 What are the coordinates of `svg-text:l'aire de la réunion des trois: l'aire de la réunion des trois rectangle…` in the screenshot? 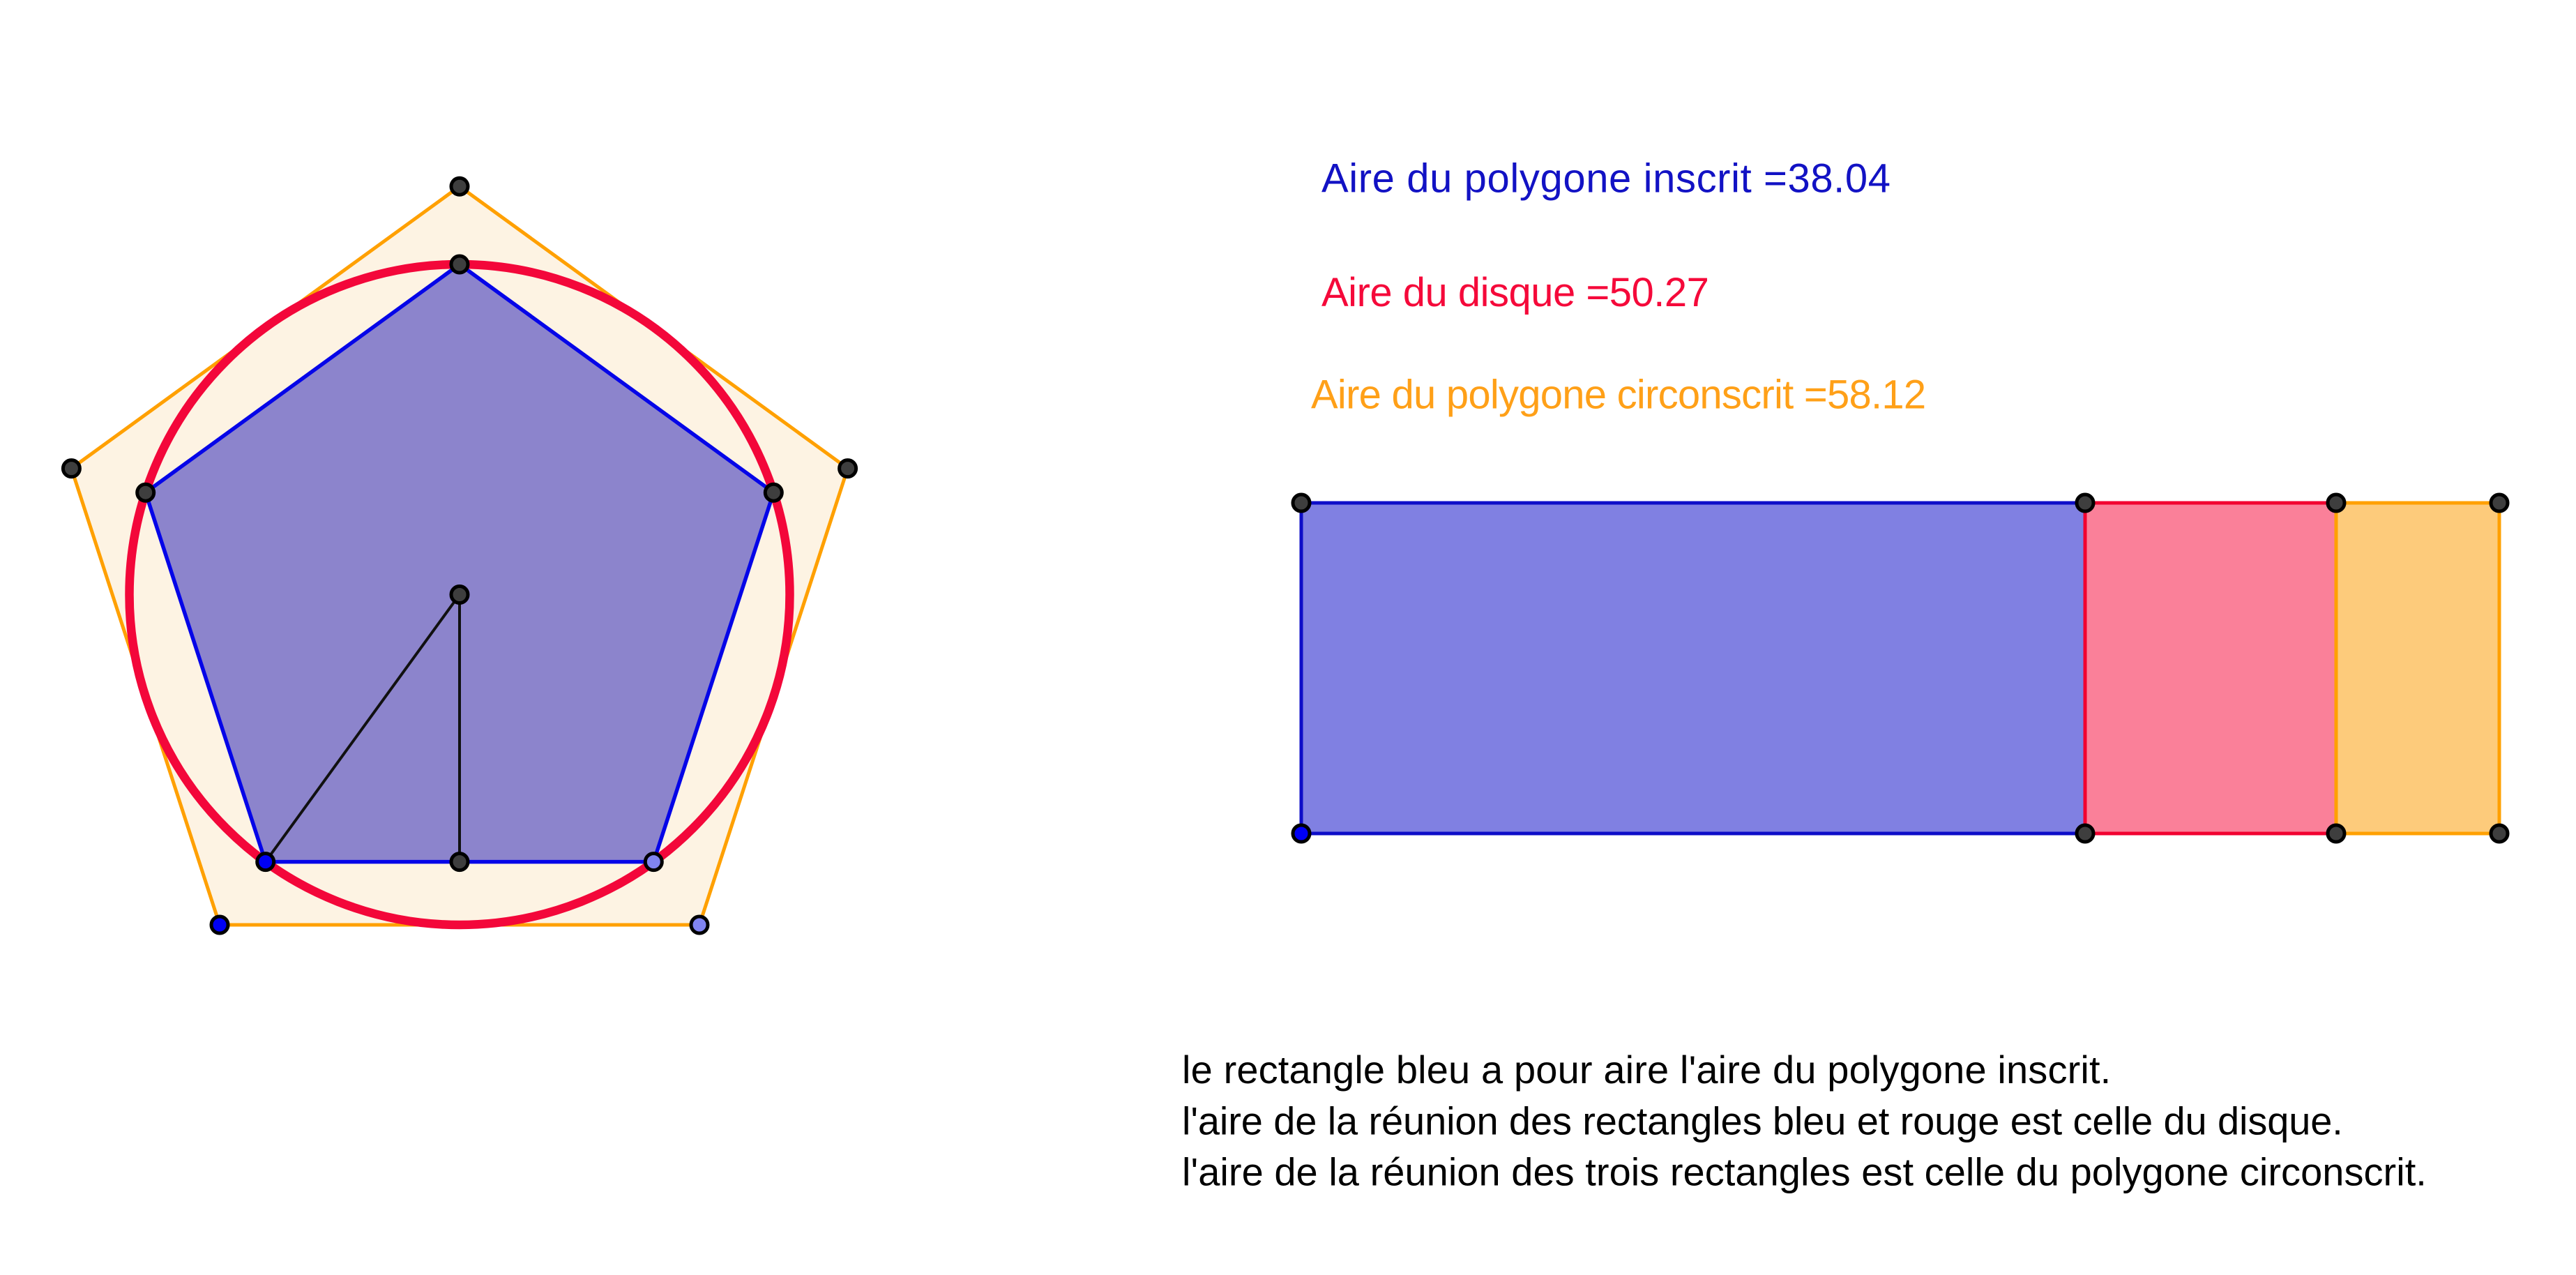 It's located at (1804, 1172).